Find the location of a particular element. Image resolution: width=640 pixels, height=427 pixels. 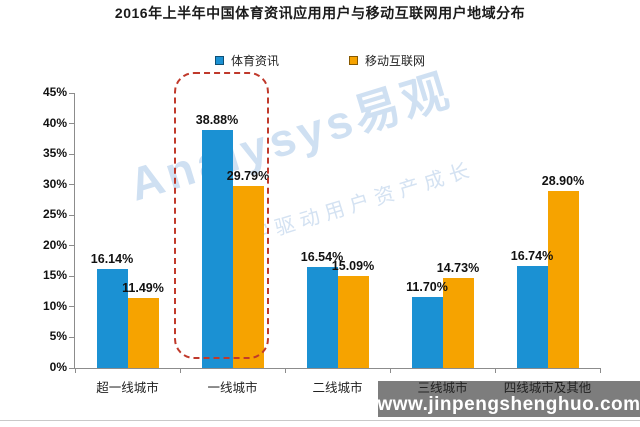

y-axis-tick-label: 15% is located at coordinates (54, 275).